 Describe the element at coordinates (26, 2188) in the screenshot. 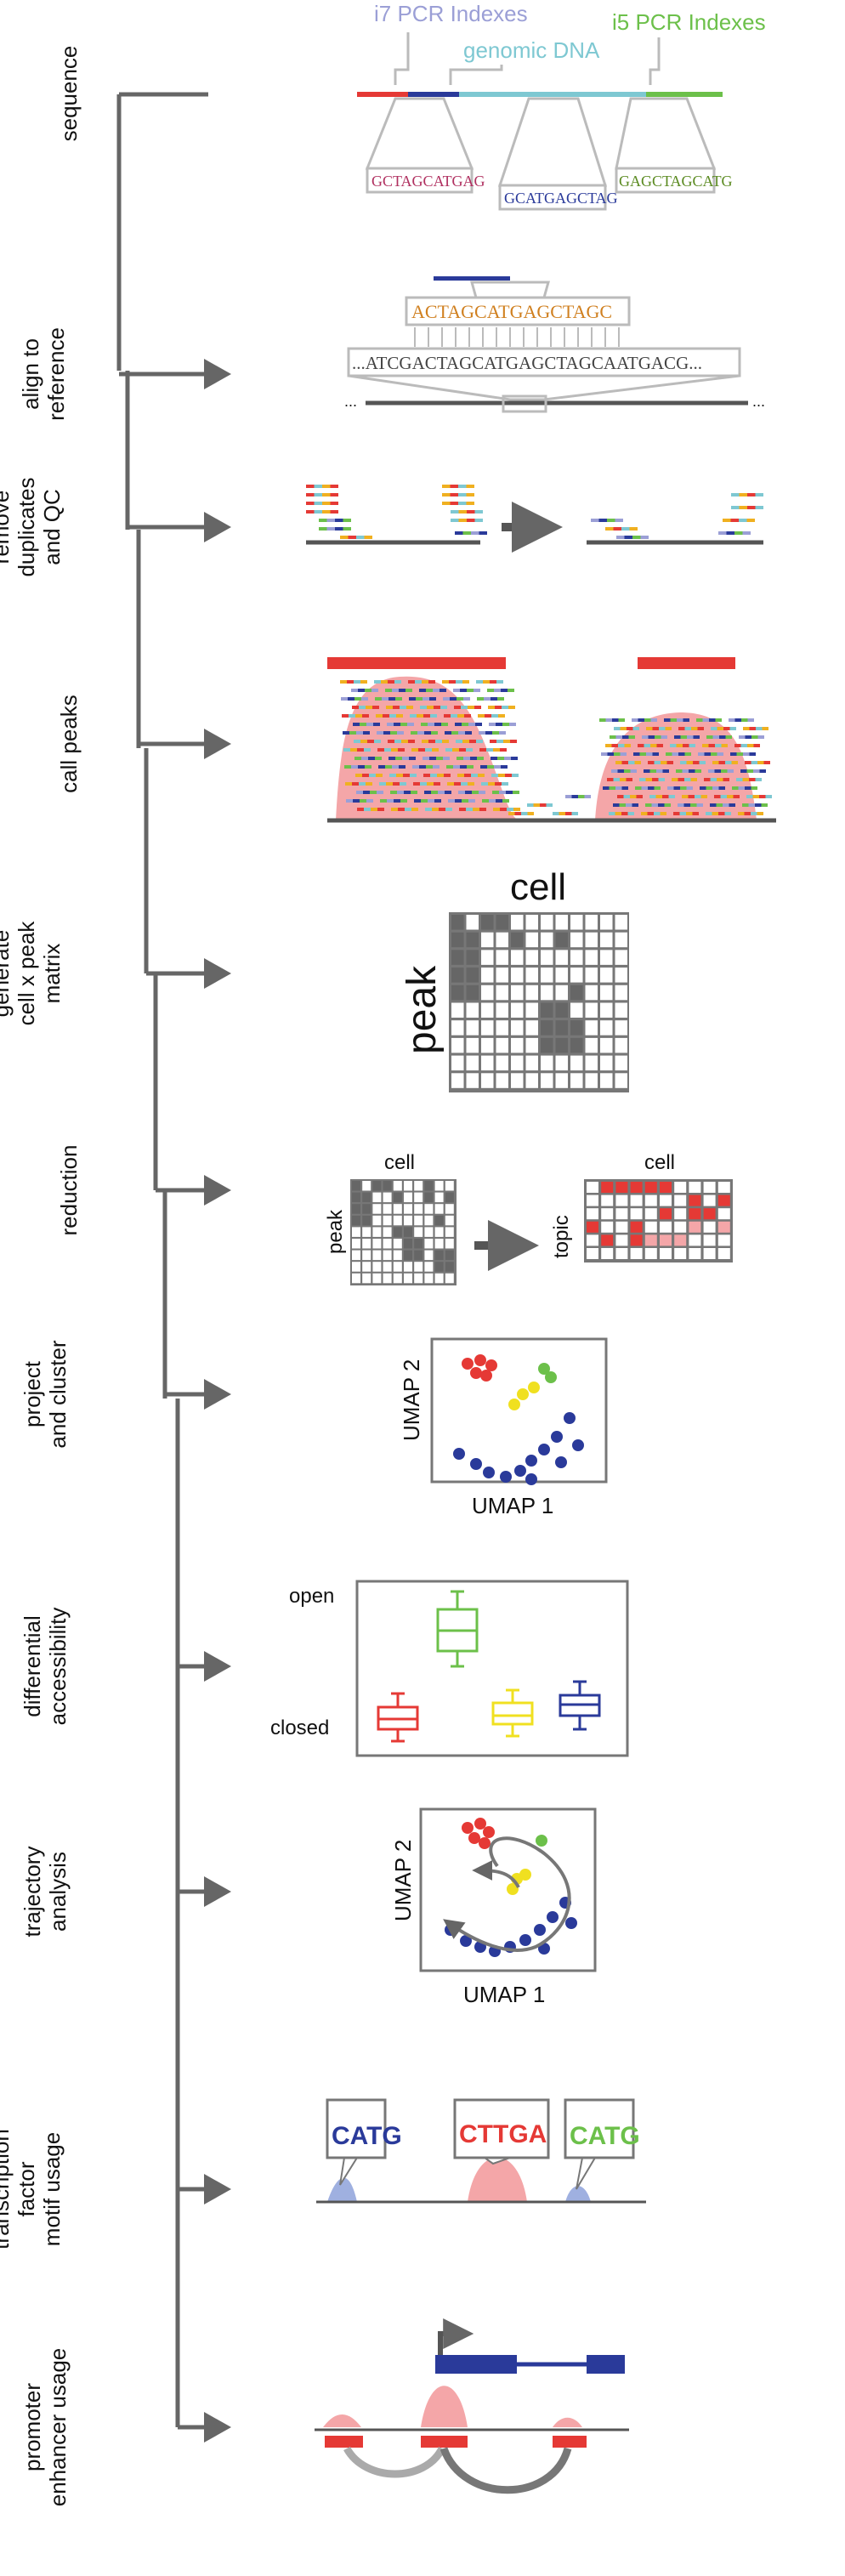

I see `step-label-line: factor` at that location.